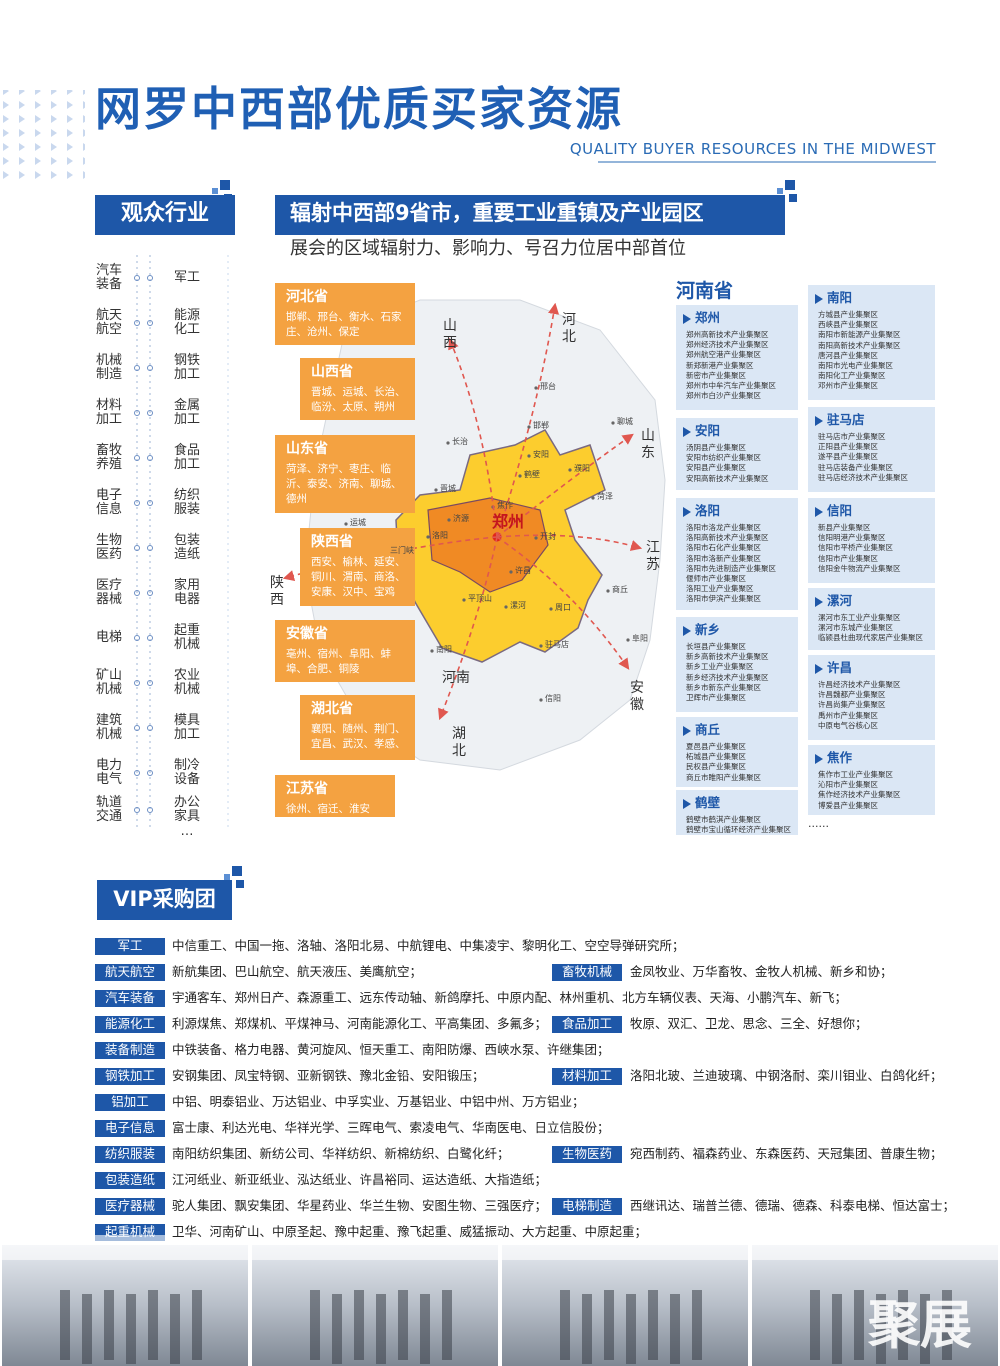 This screenshot has width=1000, height=1366. Describe the element at coordinates (378, 1101) in the screenshot. I see `vip-buyers: 中铝、明泰铝业、万达铝业、中孚实业、万基铝业、中铝中州、万方铝业；` at that location.